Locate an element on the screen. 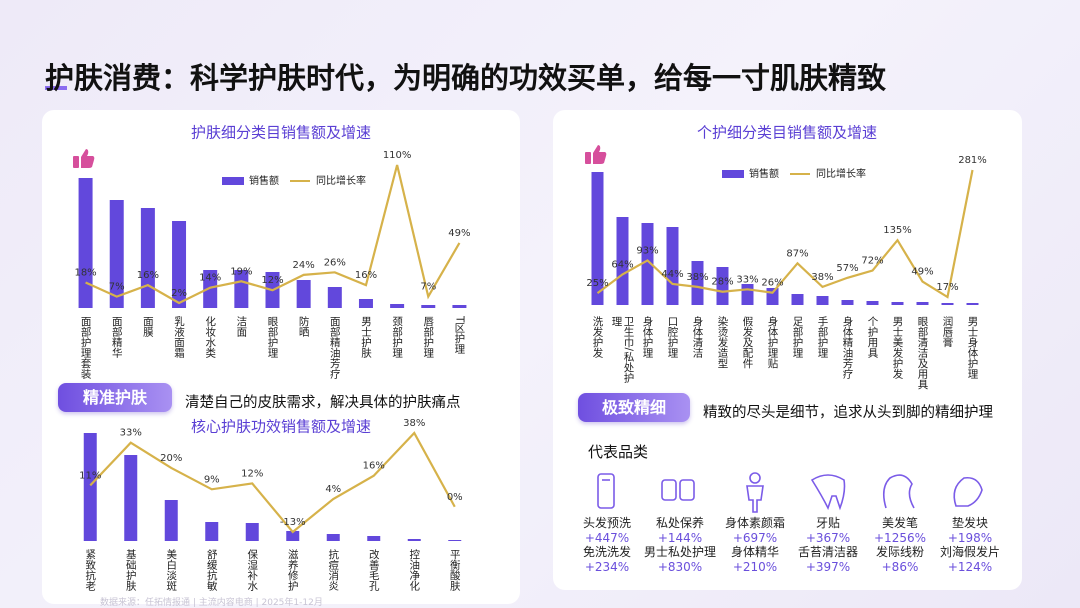  product-item: 私处保养 +144% 男士私处护理 +830% is located at coordinates (680, 545).